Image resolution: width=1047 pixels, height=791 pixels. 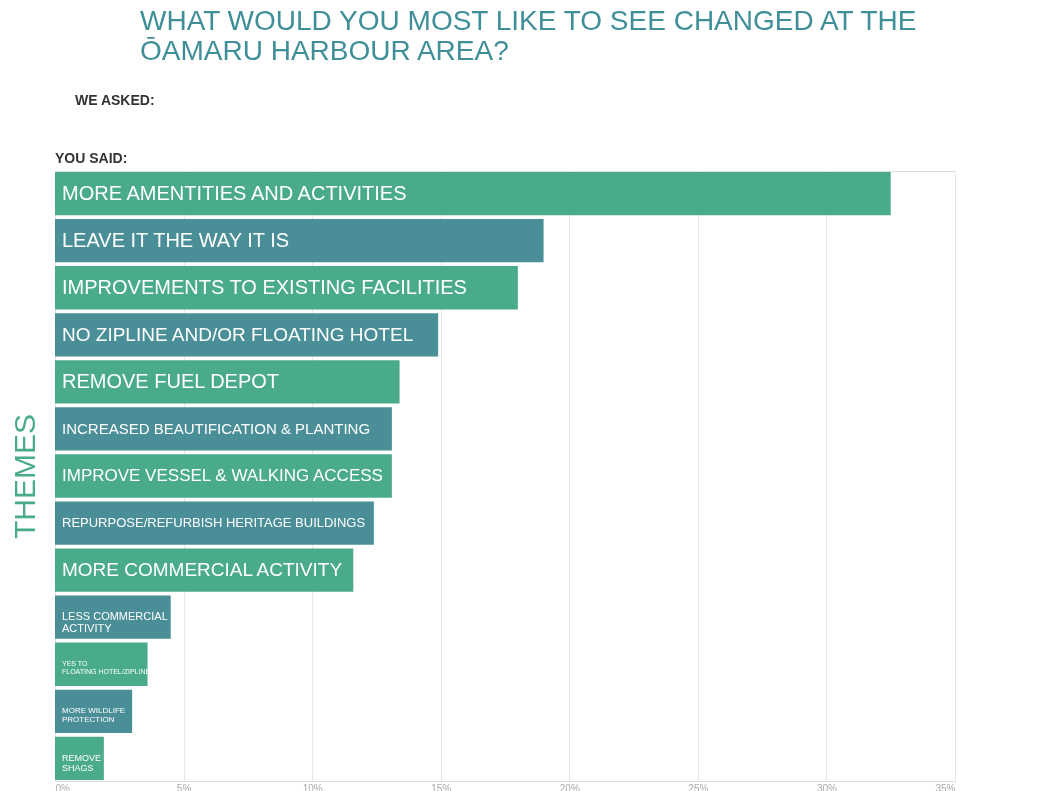 What do you see at coordinates (63, 786) in the screenshot?
I see `x-tick-label: 0%` at bounding box center [63, 786].